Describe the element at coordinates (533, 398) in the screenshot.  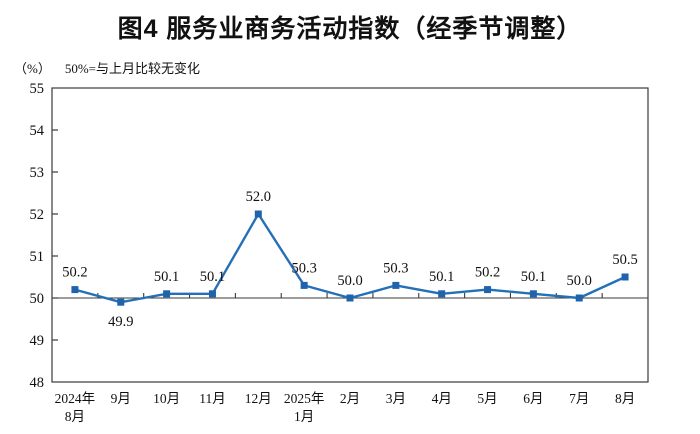
I see `x-axis-label: 6月` at that location.